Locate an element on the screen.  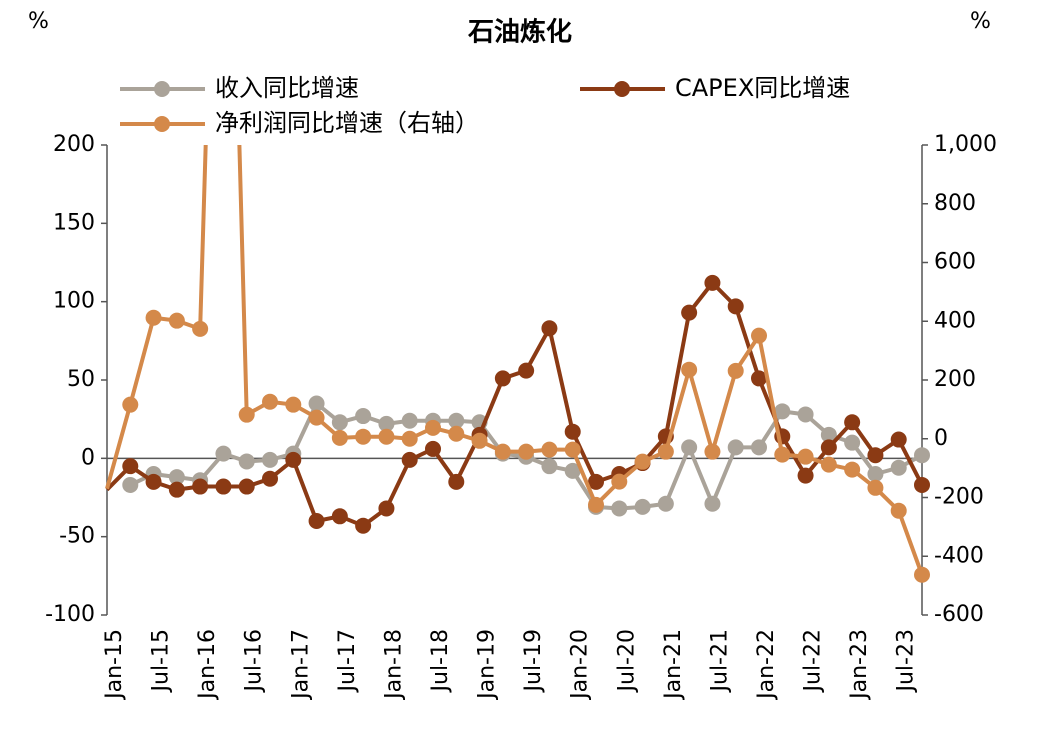
x-tick-label: Jan-17 is located at coordinates (300, 665).